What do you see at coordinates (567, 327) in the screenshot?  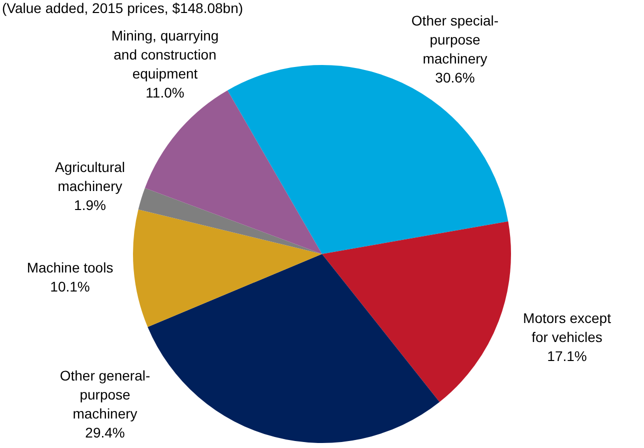 I see `slice-label: Motors except for vehicles` at bounding box center [567, 327].